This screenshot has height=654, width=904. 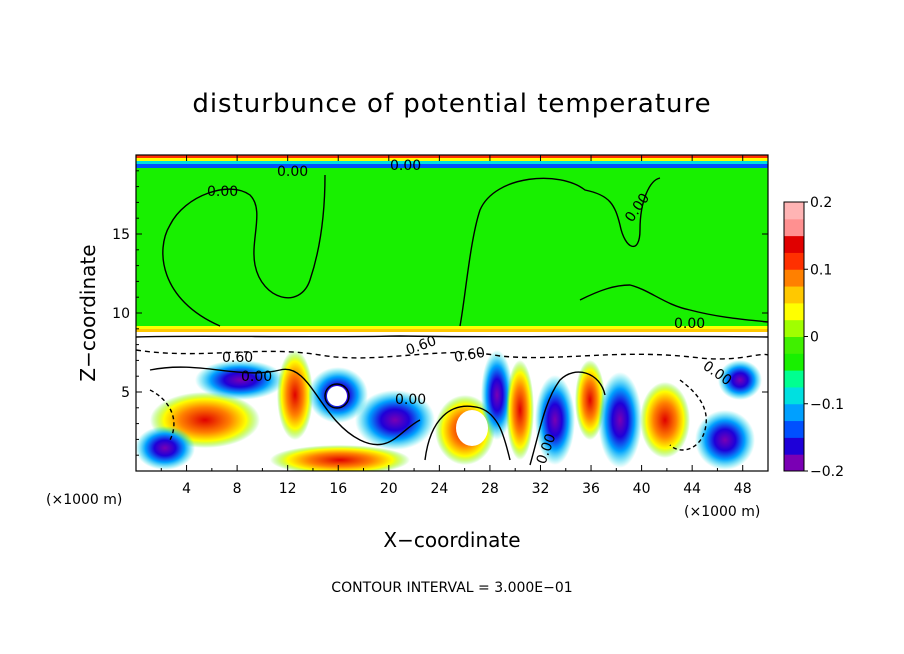 What do you see at coordinates (827, 472) in the screenshot?
I see `colorbar-tick-label: −0.2` at bounding box center [827, 472].